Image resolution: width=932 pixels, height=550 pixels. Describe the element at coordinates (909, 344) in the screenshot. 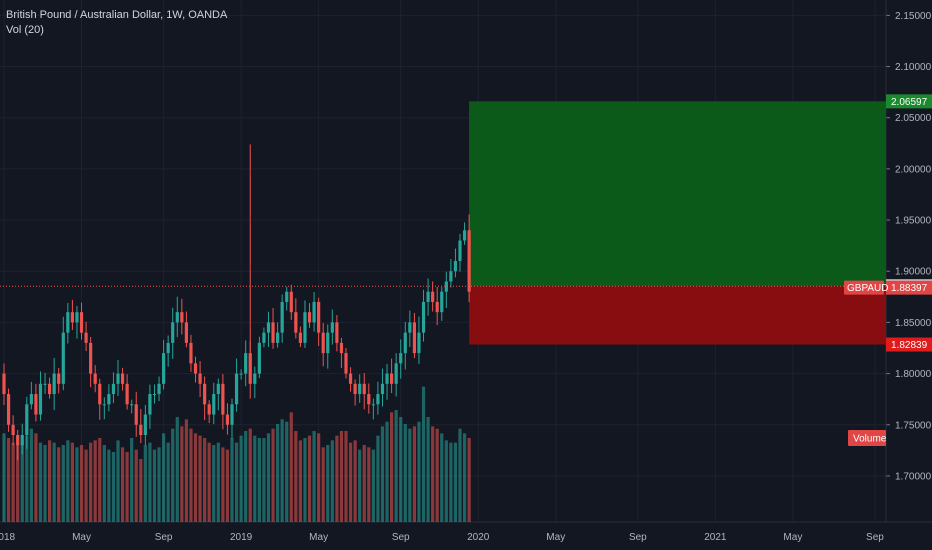

I see `stop-price-tag-bg` at that location.